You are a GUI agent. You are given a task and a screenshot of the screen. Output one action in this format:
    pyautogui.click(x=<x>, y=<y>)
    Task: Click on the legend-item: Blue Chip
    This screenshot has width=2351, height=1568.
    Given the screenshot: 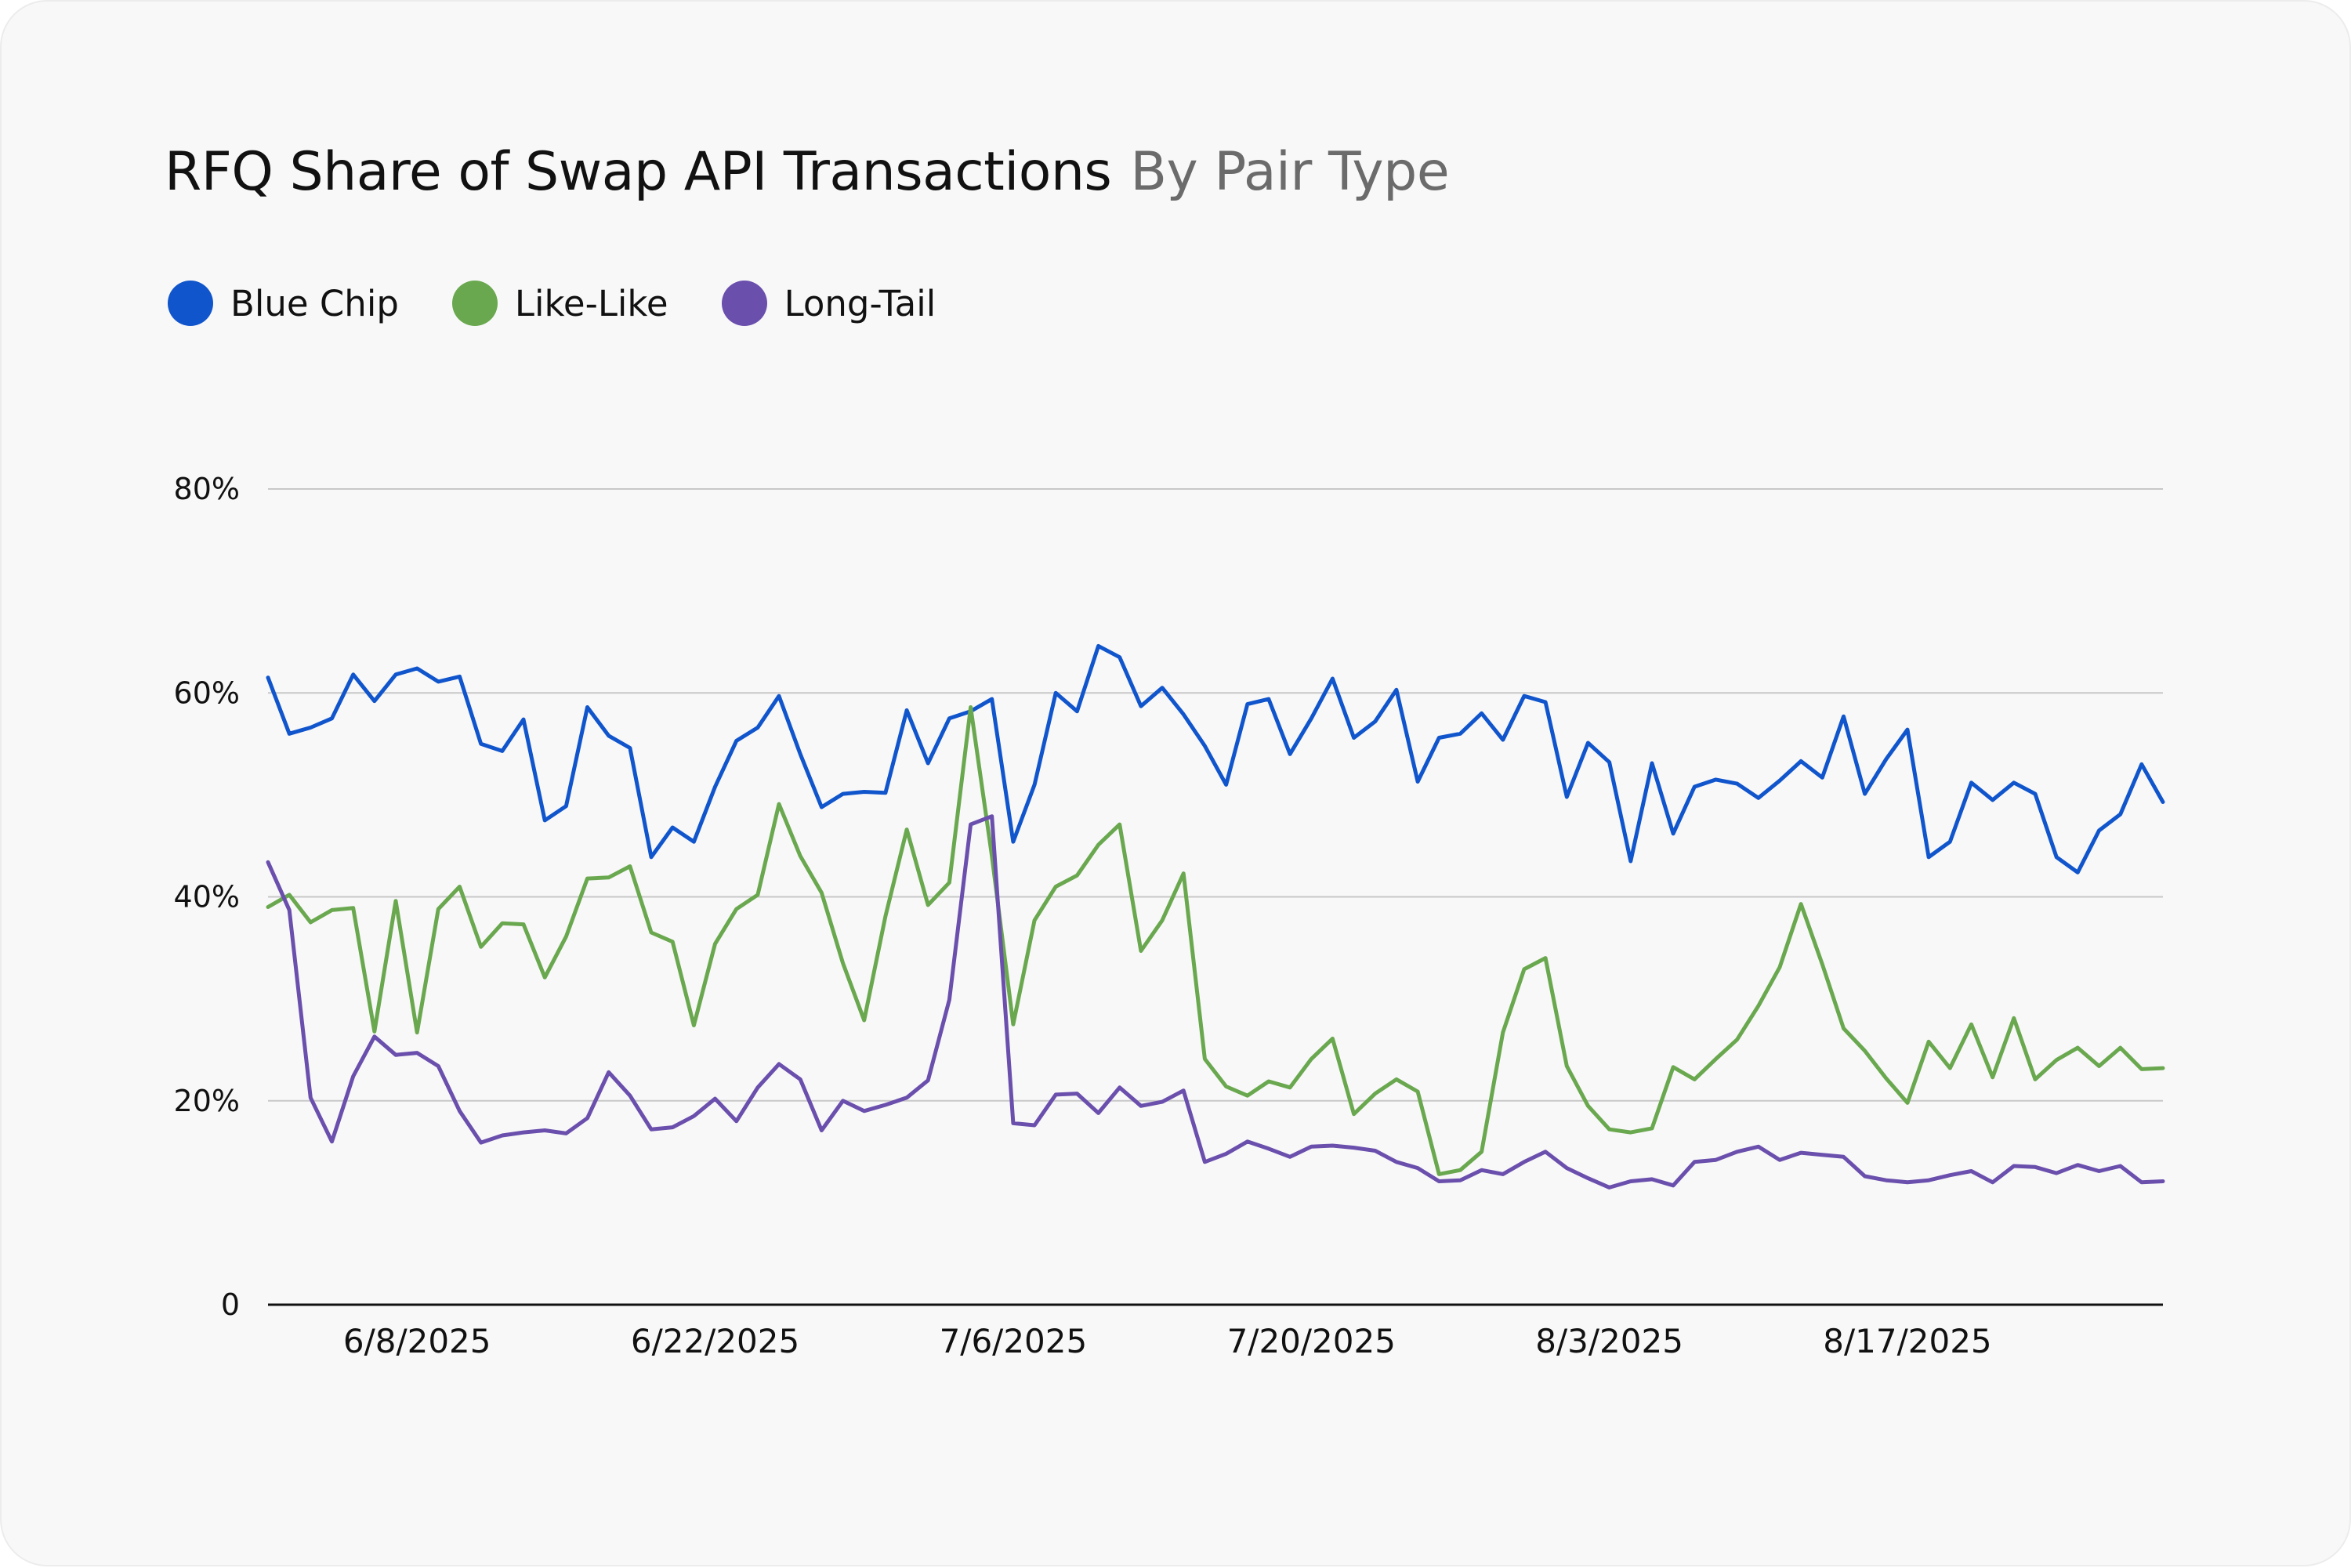 What is the action you would take?
    pyautogui.click(x=283, y=304)
    